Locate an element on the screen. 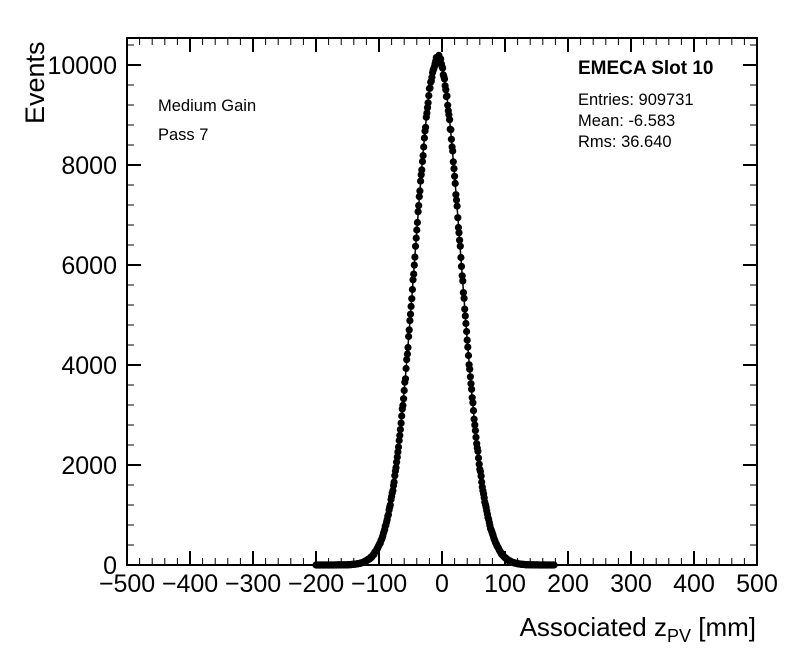  x-tick-labels: −500 −400 −300 −200 −100 0 100 200 300 400 500 is located at coordinates (438, 584).